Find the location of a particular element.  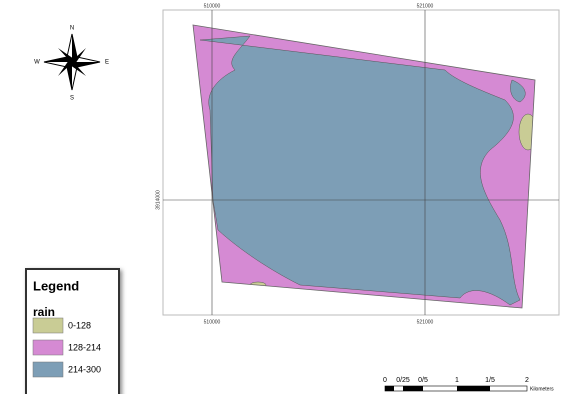

legend-layer: rain is located at coordinates (44, 312).